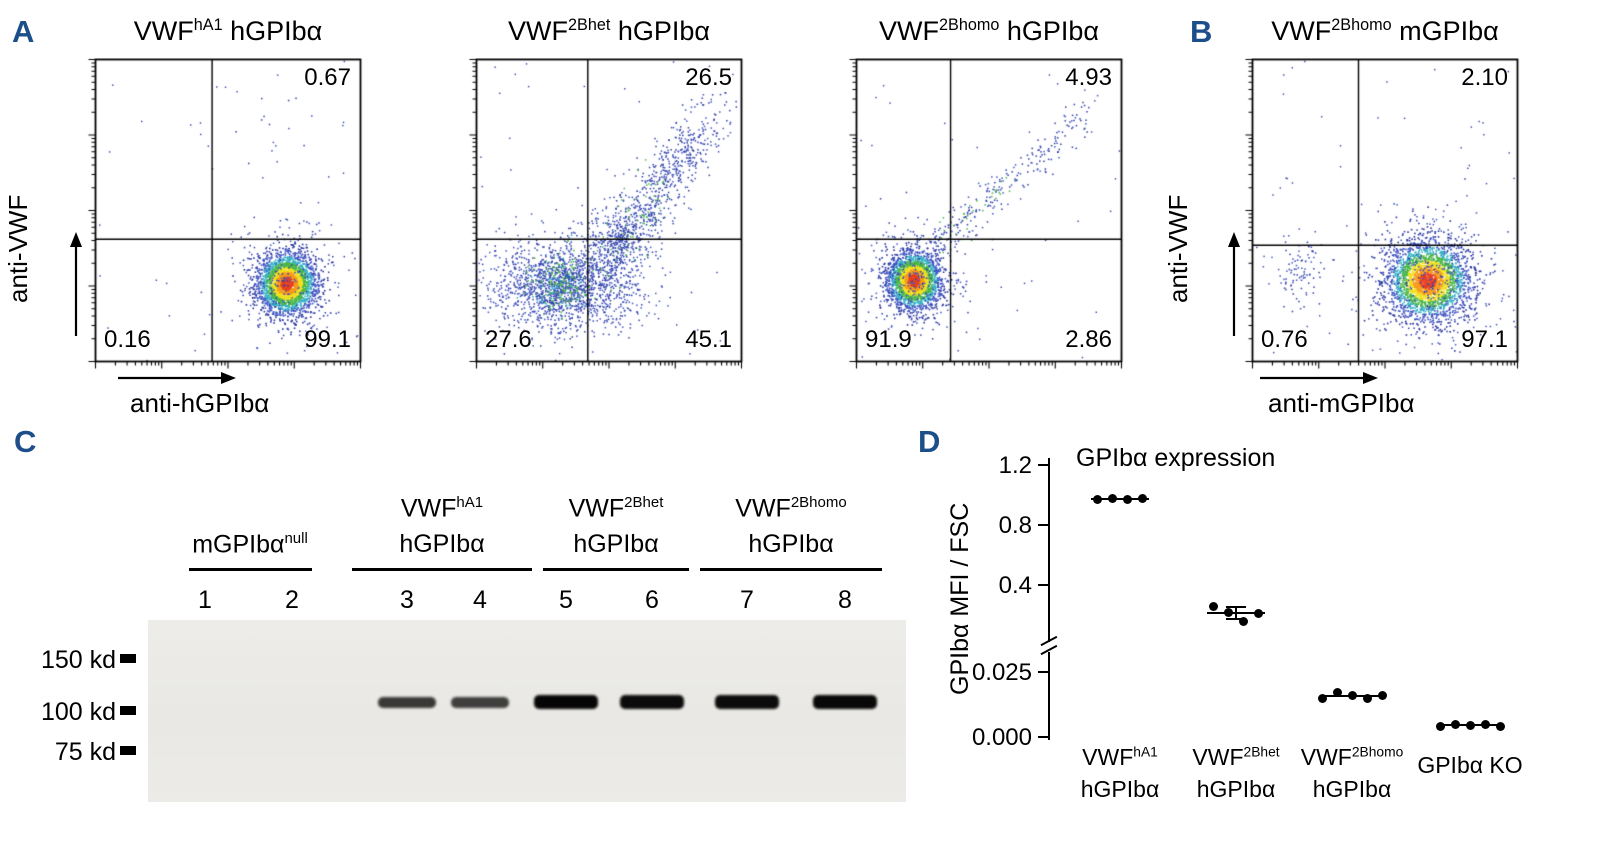  What do you see at coordinates (327, 77) in the screenshot?
I see `quadrant-percent-top-right: 0.67` at bounding box center [327, 77].